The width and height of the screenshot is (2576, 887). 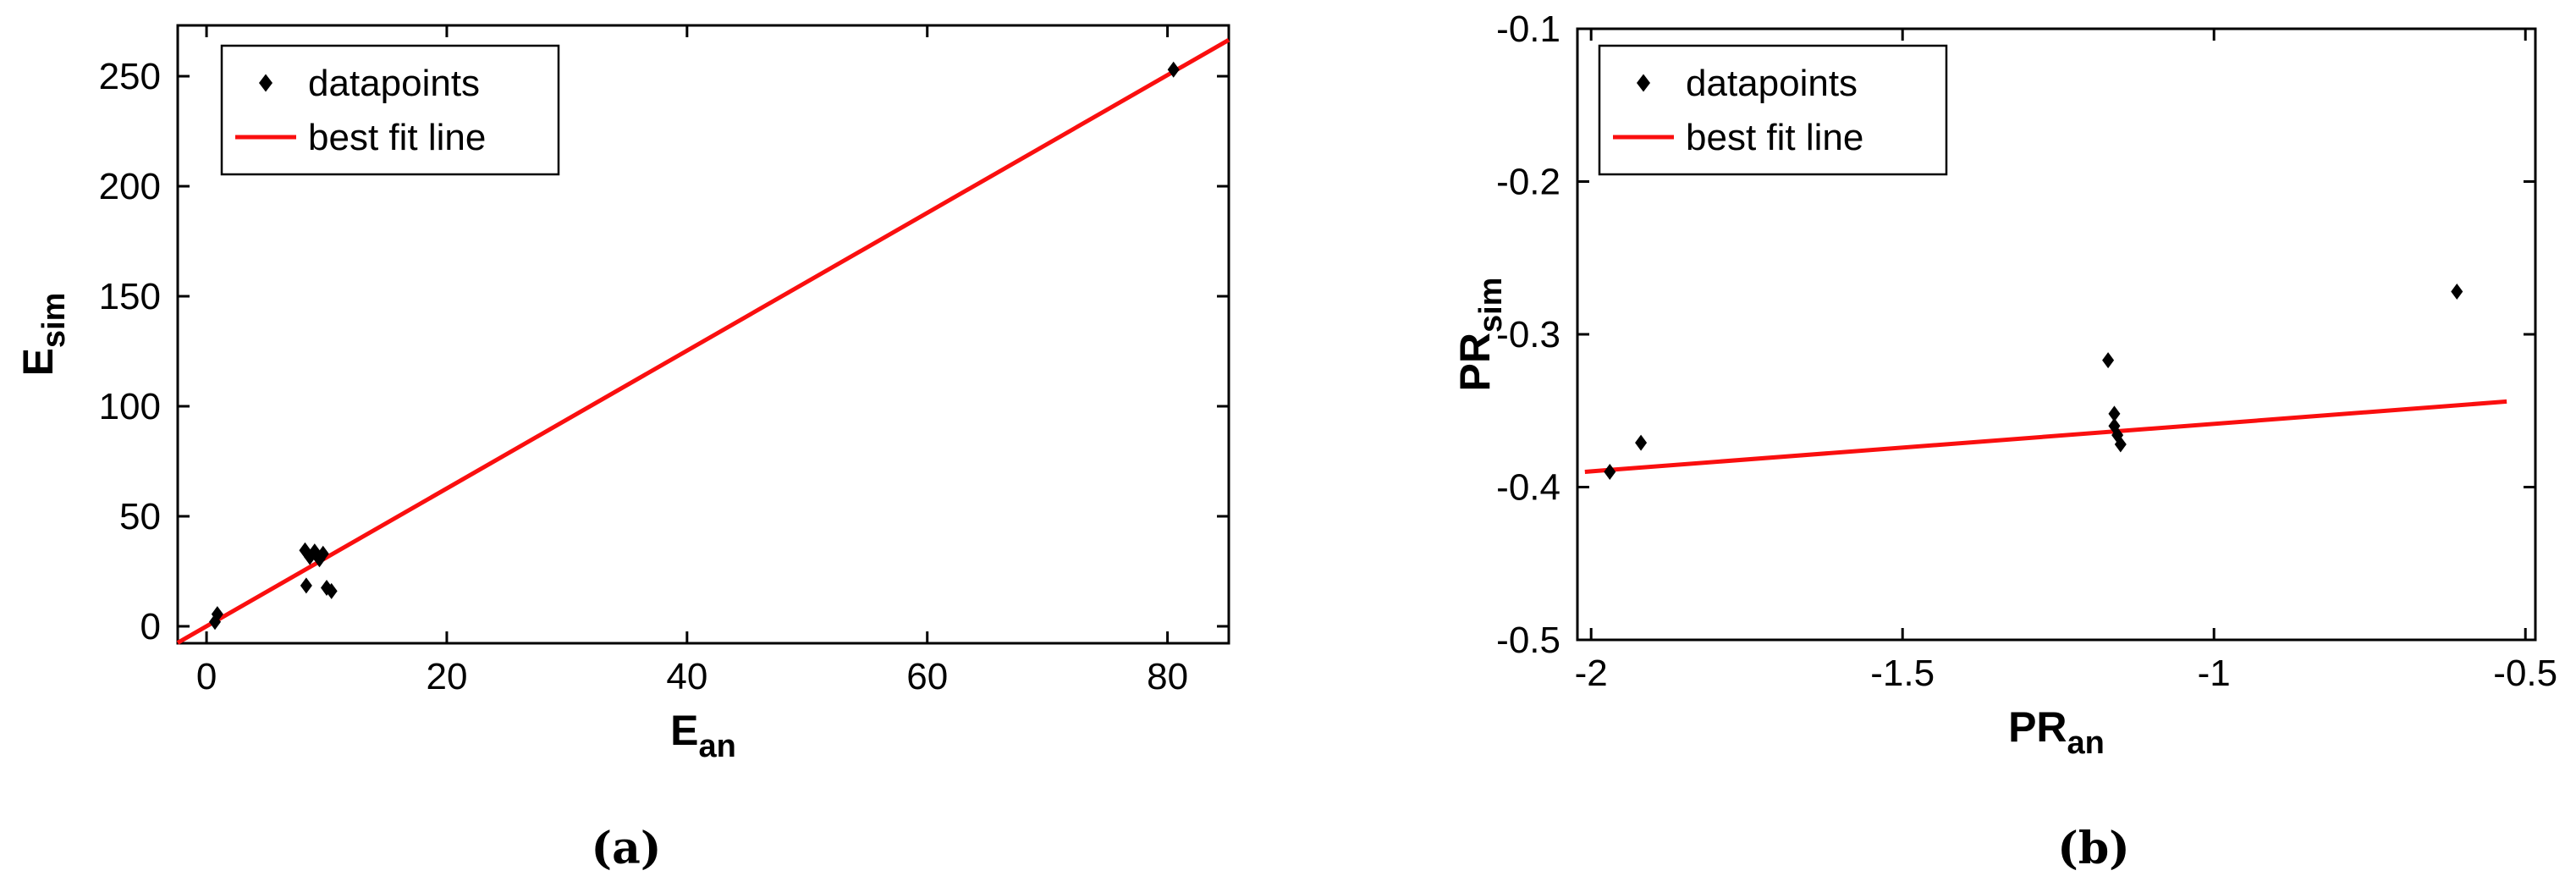 What do you see at coordinates (130, 186) in the screenshot?
I see `y-tick-label: 200` at bounding box center [130, 186].